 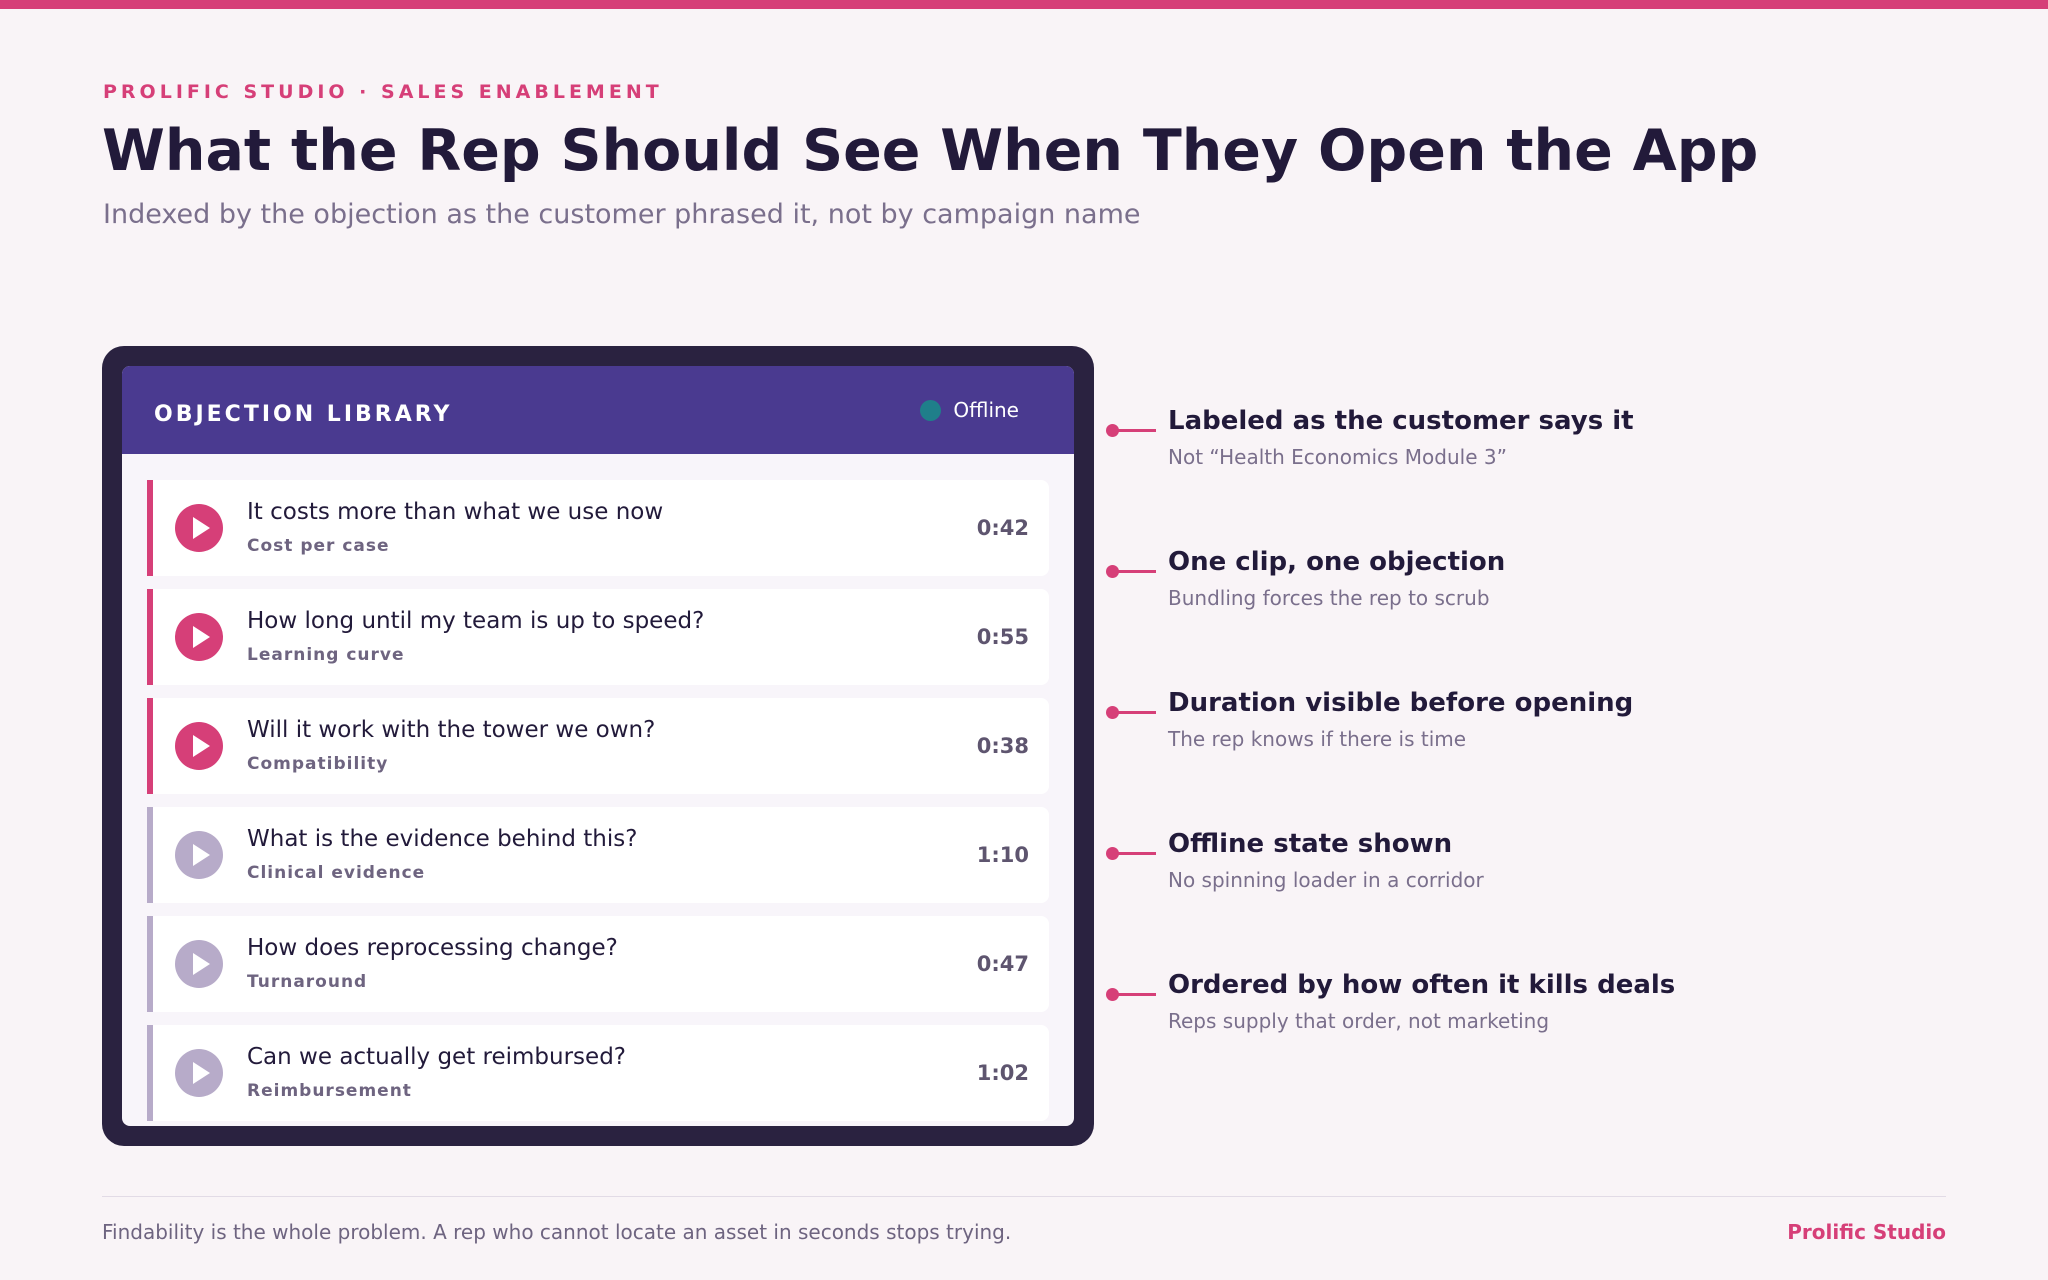 What do you see at coordinates (432, 948) in the screenshot?
I see `objection-question: How does reprocessing change?` at bounding box center [432, 948].